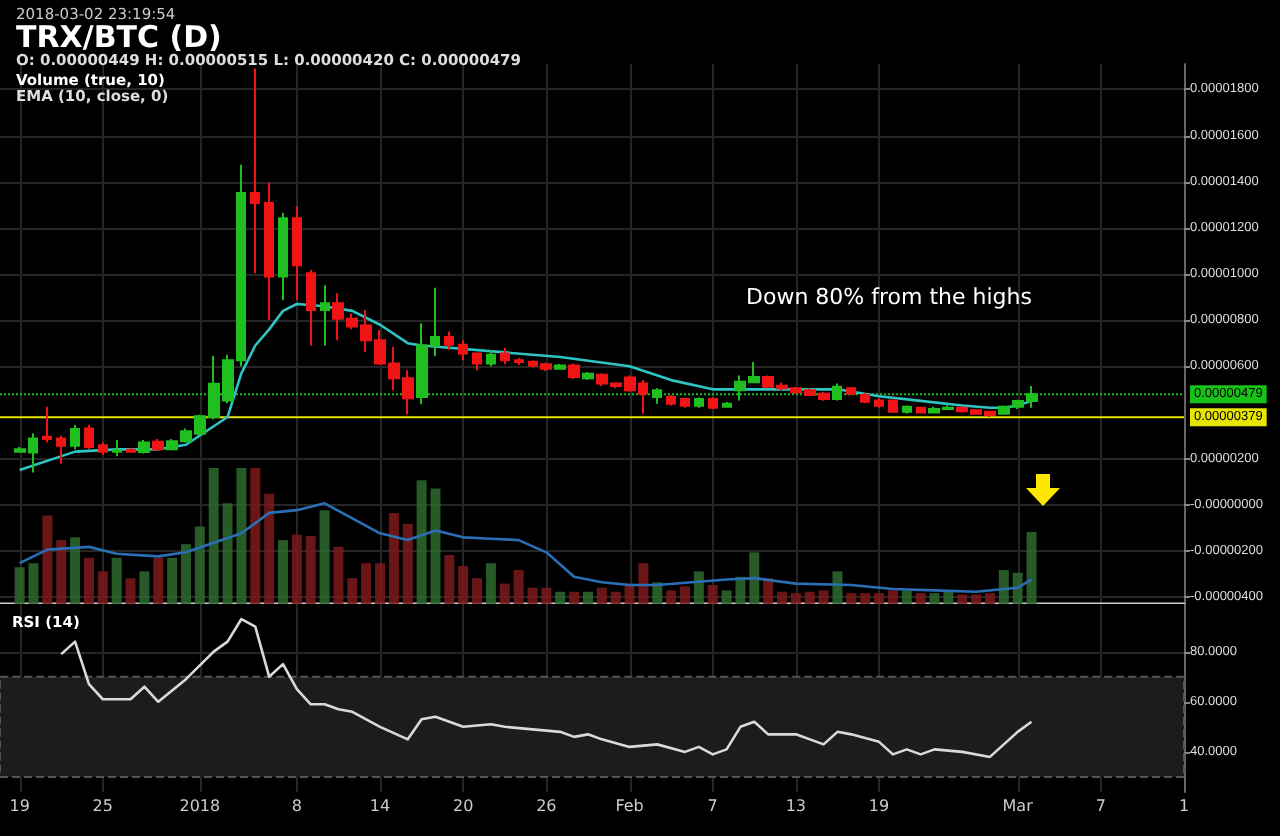  What do you see at coordinates (629, 806) in the screenshot?
I see `x-tick-label: Feb` at bounding box center [629, 806].